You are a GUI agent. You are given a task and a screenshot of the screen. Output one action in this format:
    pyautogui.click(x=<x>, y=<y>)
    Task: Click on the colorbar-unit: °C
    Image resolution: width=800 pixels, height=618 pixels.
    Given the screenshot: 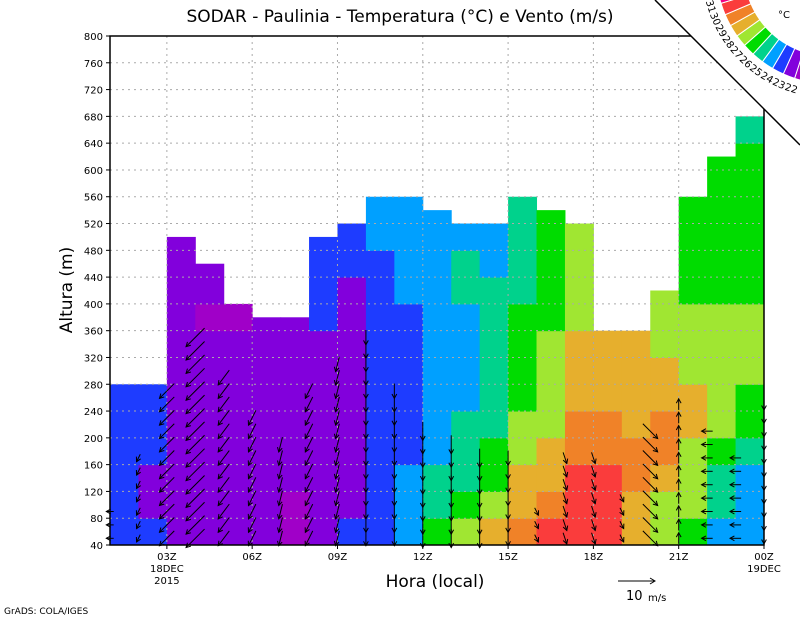 What is the action you would take?
    pyautogui.click(x=784, y=15)
    